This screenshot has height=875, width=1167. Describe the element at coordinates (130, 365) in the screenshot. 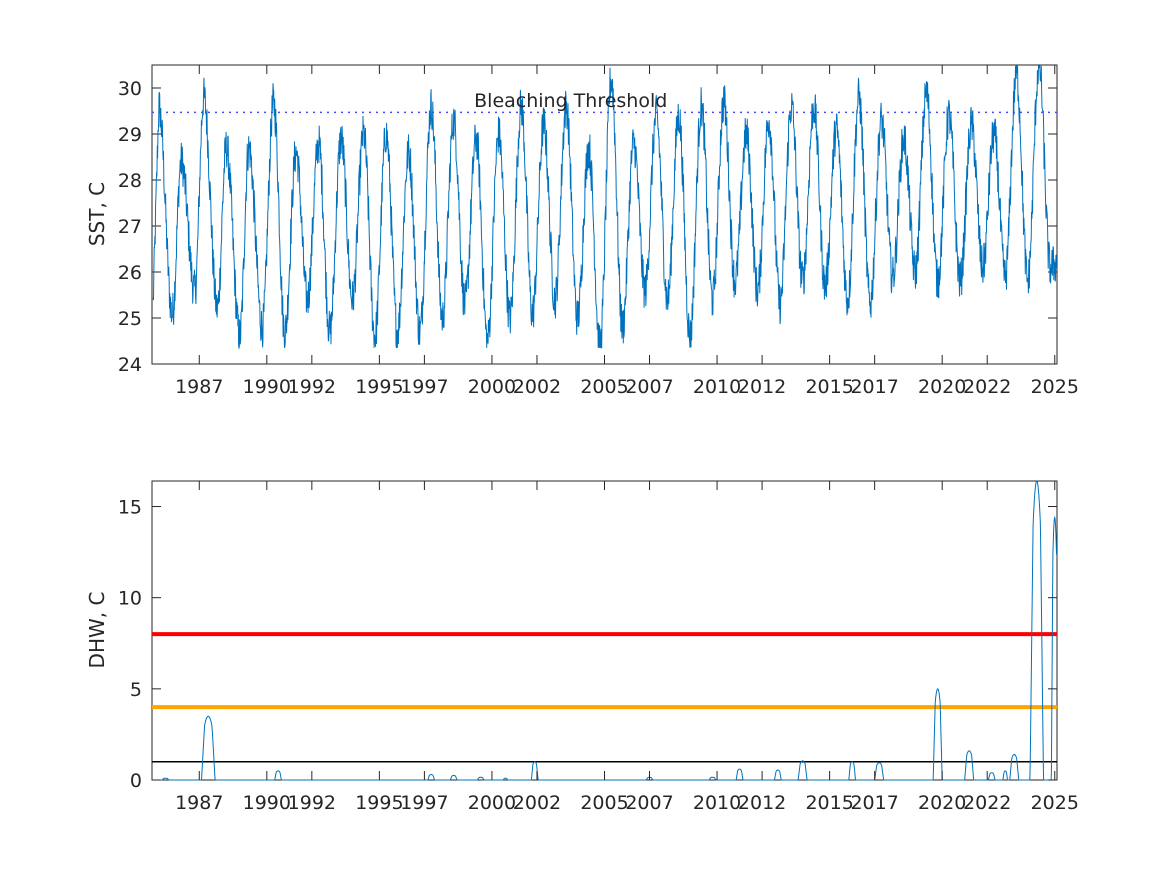

I see `y-tick-label: 24` at that location.